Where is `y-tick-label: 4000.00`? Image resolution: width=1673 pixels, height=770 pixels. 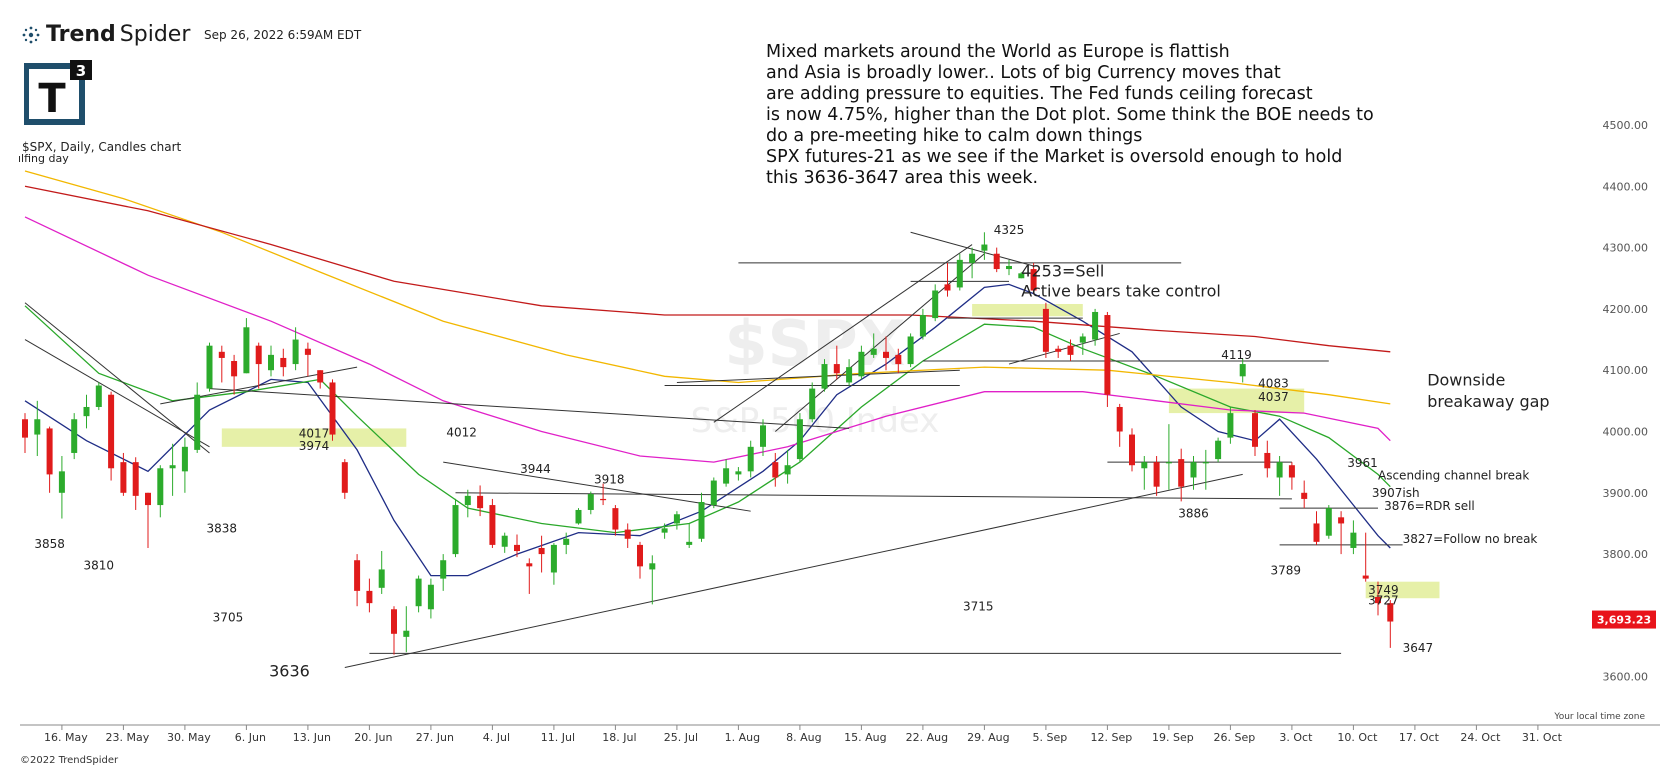 y-tick-label: 4000.00 is located at coordinates (1626, 432).